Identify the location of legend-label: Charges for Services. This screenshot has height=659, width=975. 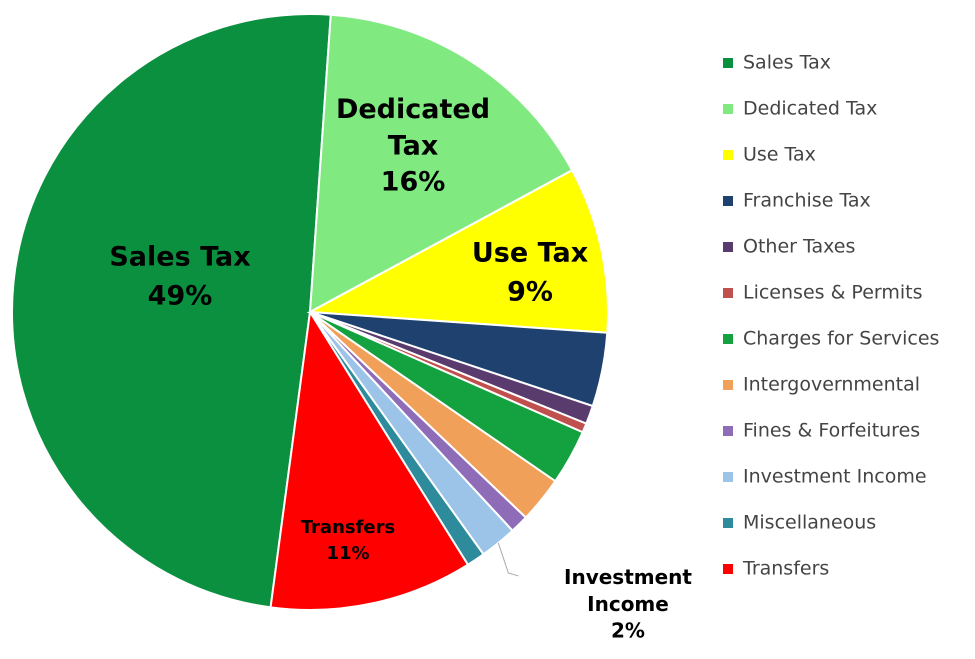
(841, 339).